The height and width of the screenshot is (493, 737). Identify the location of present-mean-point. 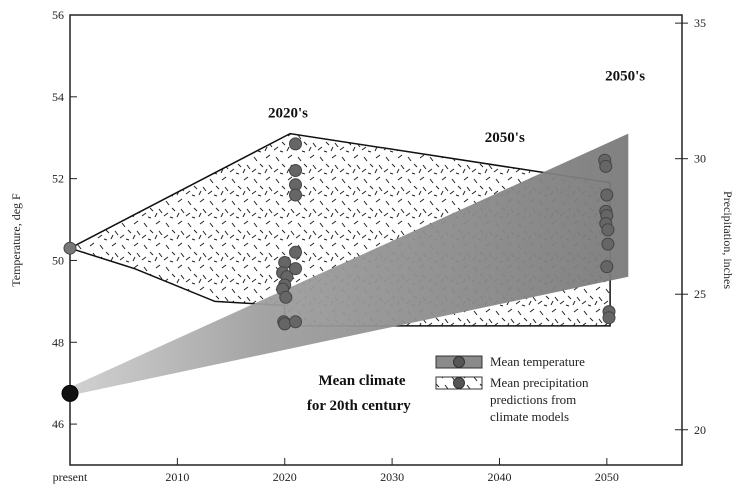
(70, 393).